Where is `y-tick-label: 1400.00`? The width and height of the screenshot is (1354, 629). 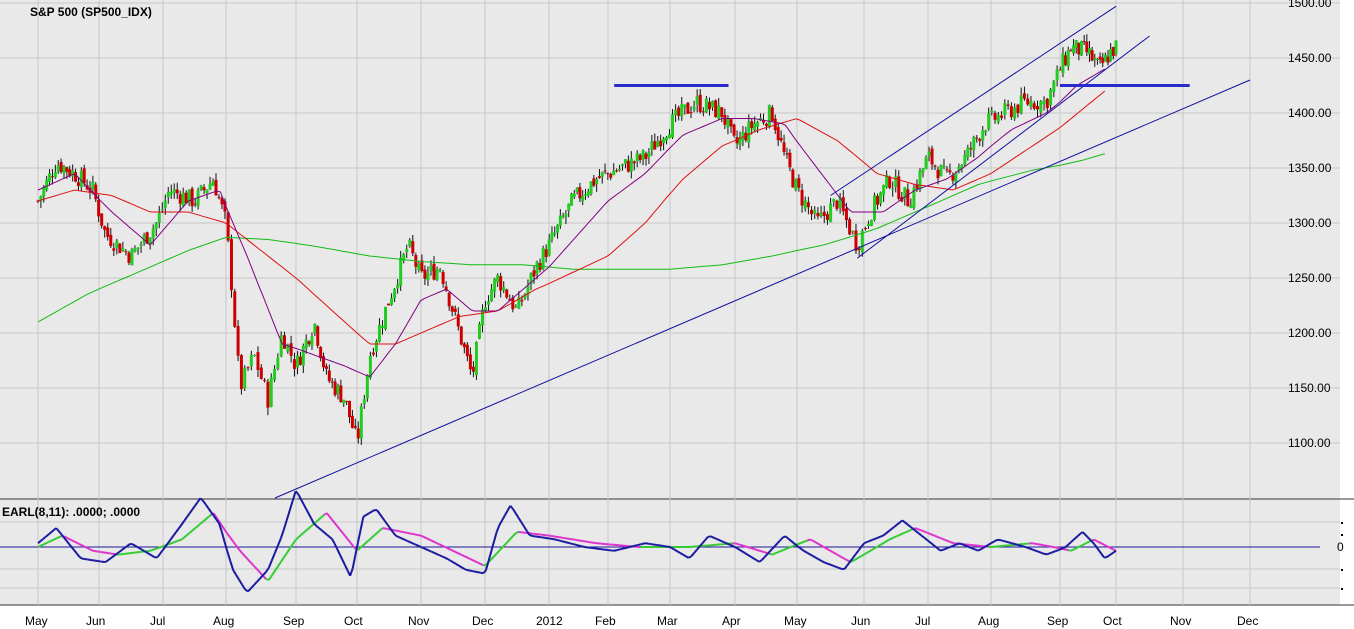 y-tick-label: 1400.00 is located at coordinates (1310, 113).